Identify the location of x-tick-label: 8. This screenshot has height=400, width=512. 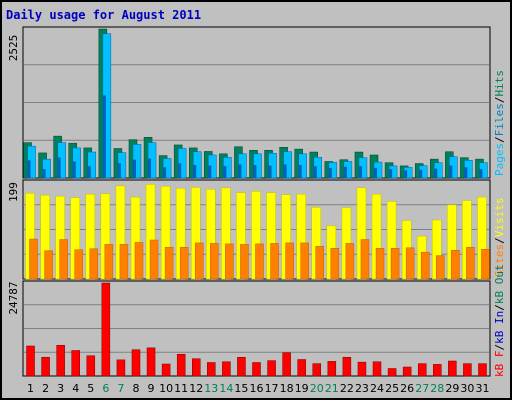
(135, 388).